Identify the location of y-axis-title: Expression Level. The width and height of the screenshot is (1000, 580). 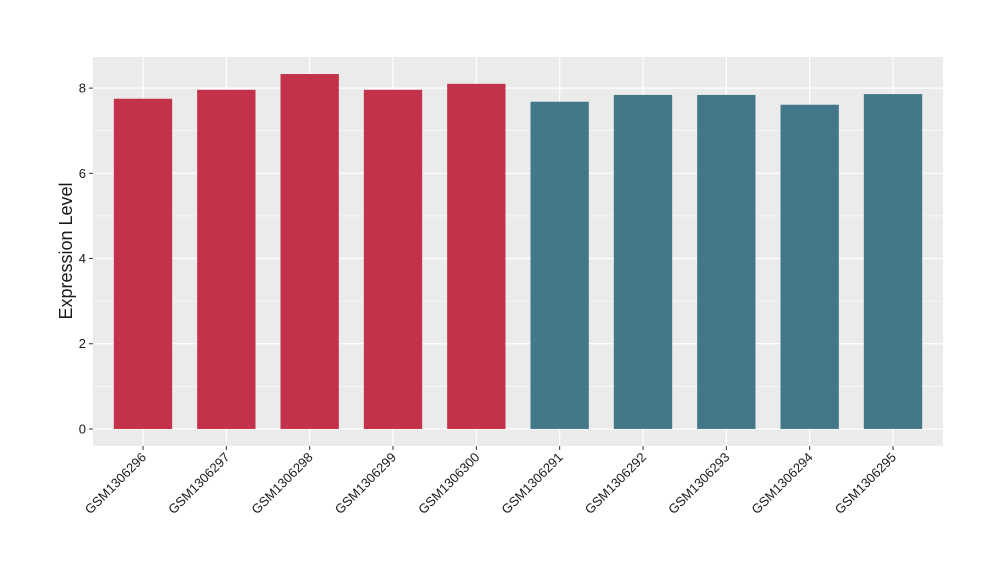
(66, 250).